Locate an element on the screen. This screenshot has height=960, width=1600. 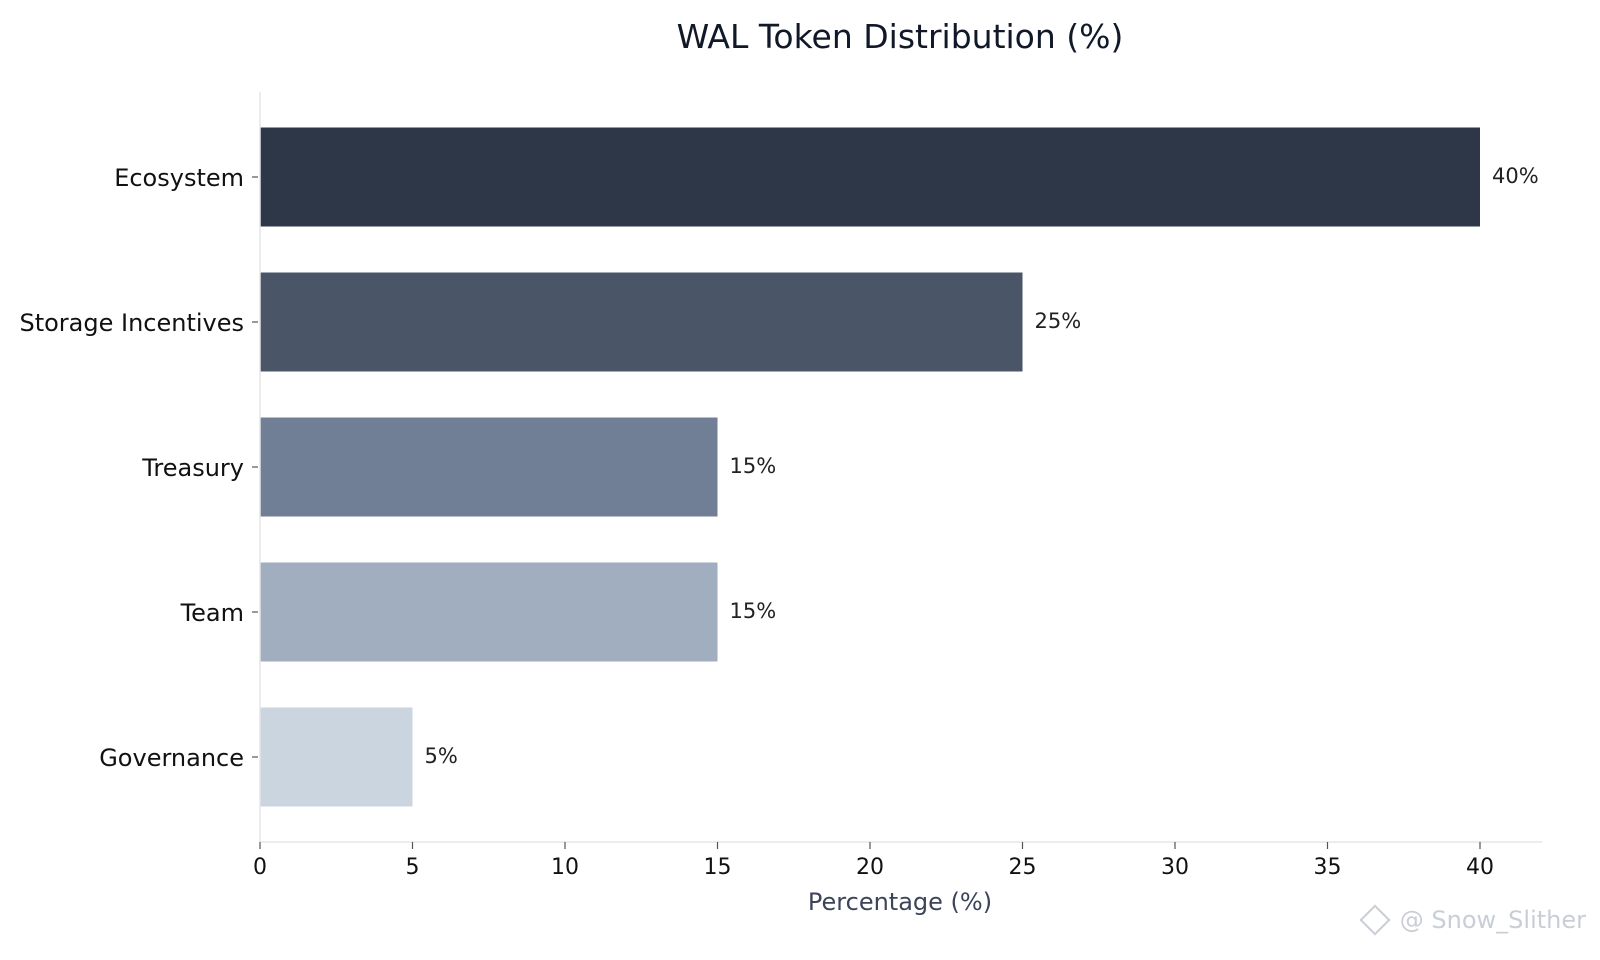
y-label-ecosystem: Ecosystem is located at coordinates (179, 178).